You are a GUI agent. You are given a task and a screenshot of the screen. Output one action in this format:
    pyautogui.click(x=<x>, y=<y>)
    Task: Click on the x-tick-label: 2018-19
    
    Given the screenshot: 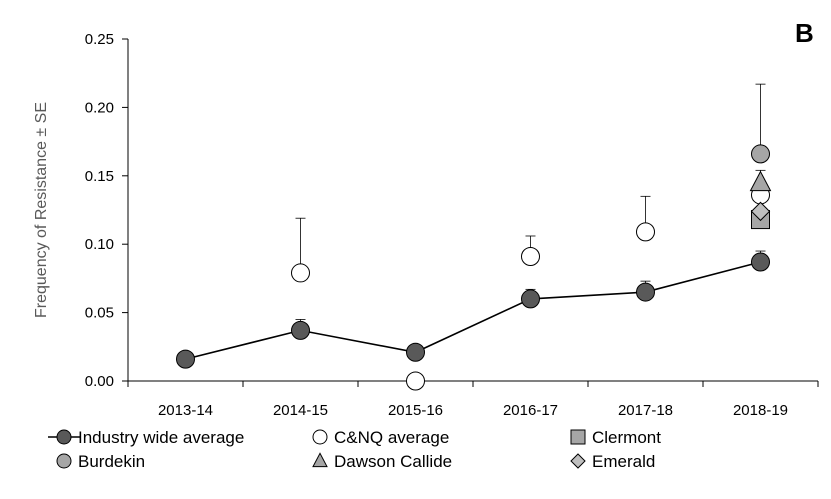 What is the action you would take?
    pyautogui.click(x=760, y=410)
    